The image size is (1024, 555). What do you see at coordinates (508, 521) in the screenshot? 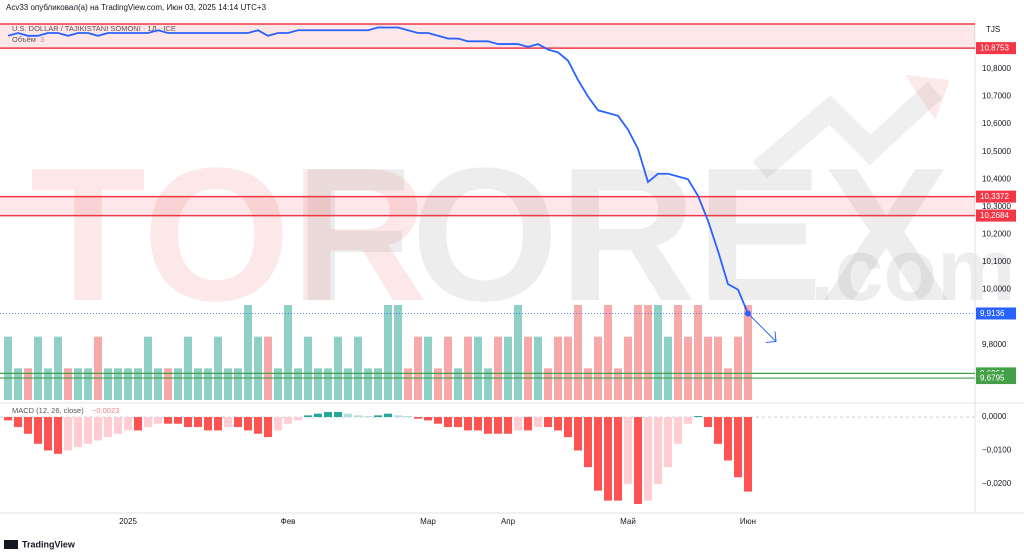
I see `x-tick-label: Апр` at bounding box center [508, 521].